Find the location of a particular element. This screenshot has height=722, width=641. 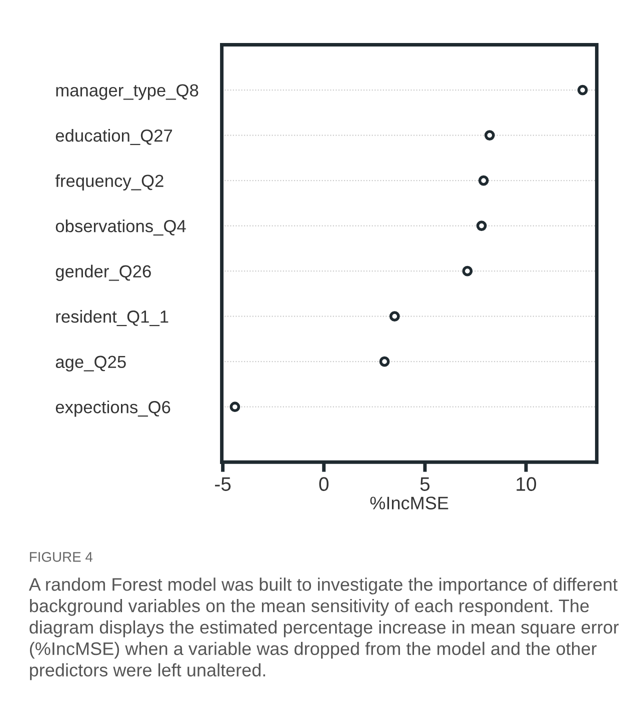

y-tick-label: expections_Q6 is located at coordinates (113, 408).